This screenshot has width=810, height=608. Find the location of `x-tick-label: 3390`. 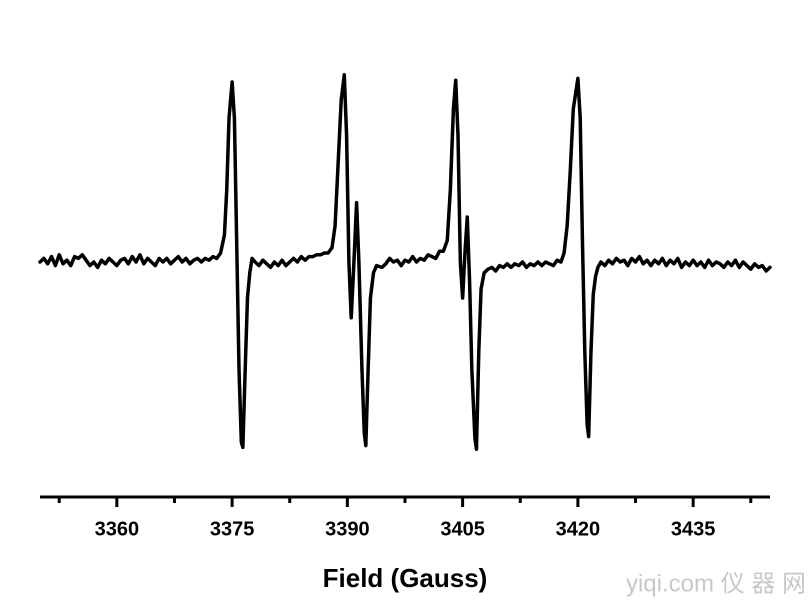

x-tick-label: 3390 is located at coordinates (347, 529).